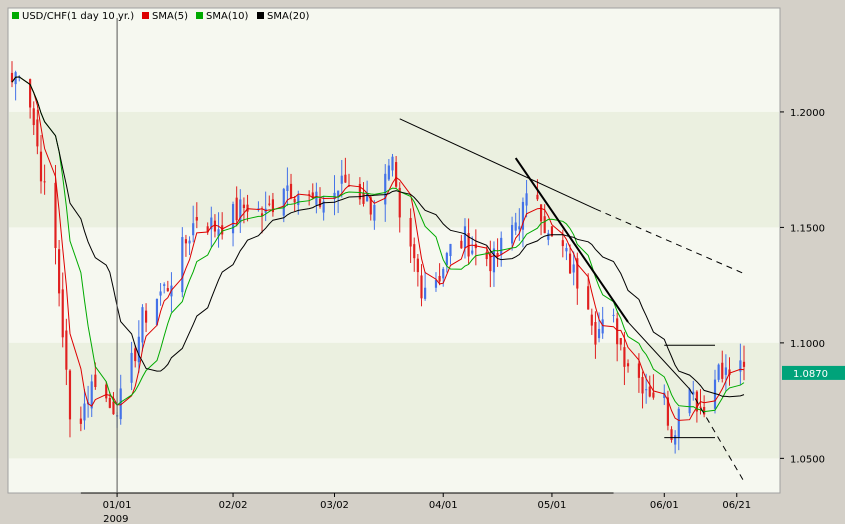 The image size is (845, 524). I want to click on x-axis-year-label: 2009, so click(115, 519).